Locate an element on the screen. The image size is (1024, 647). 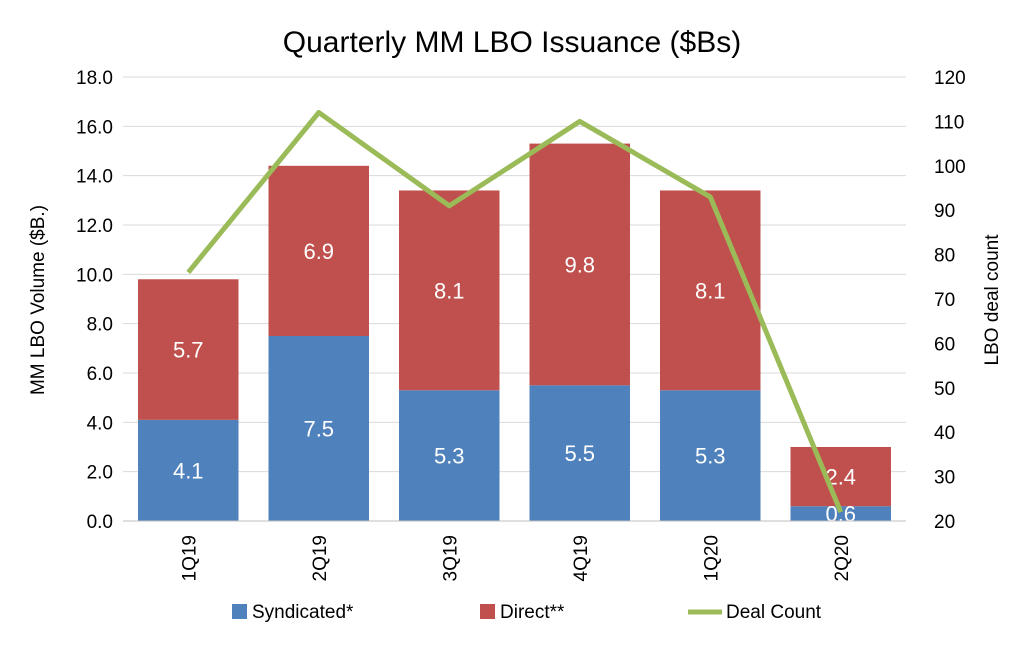
y-right-tick-label: 110 is located at coordinates (949, 122).